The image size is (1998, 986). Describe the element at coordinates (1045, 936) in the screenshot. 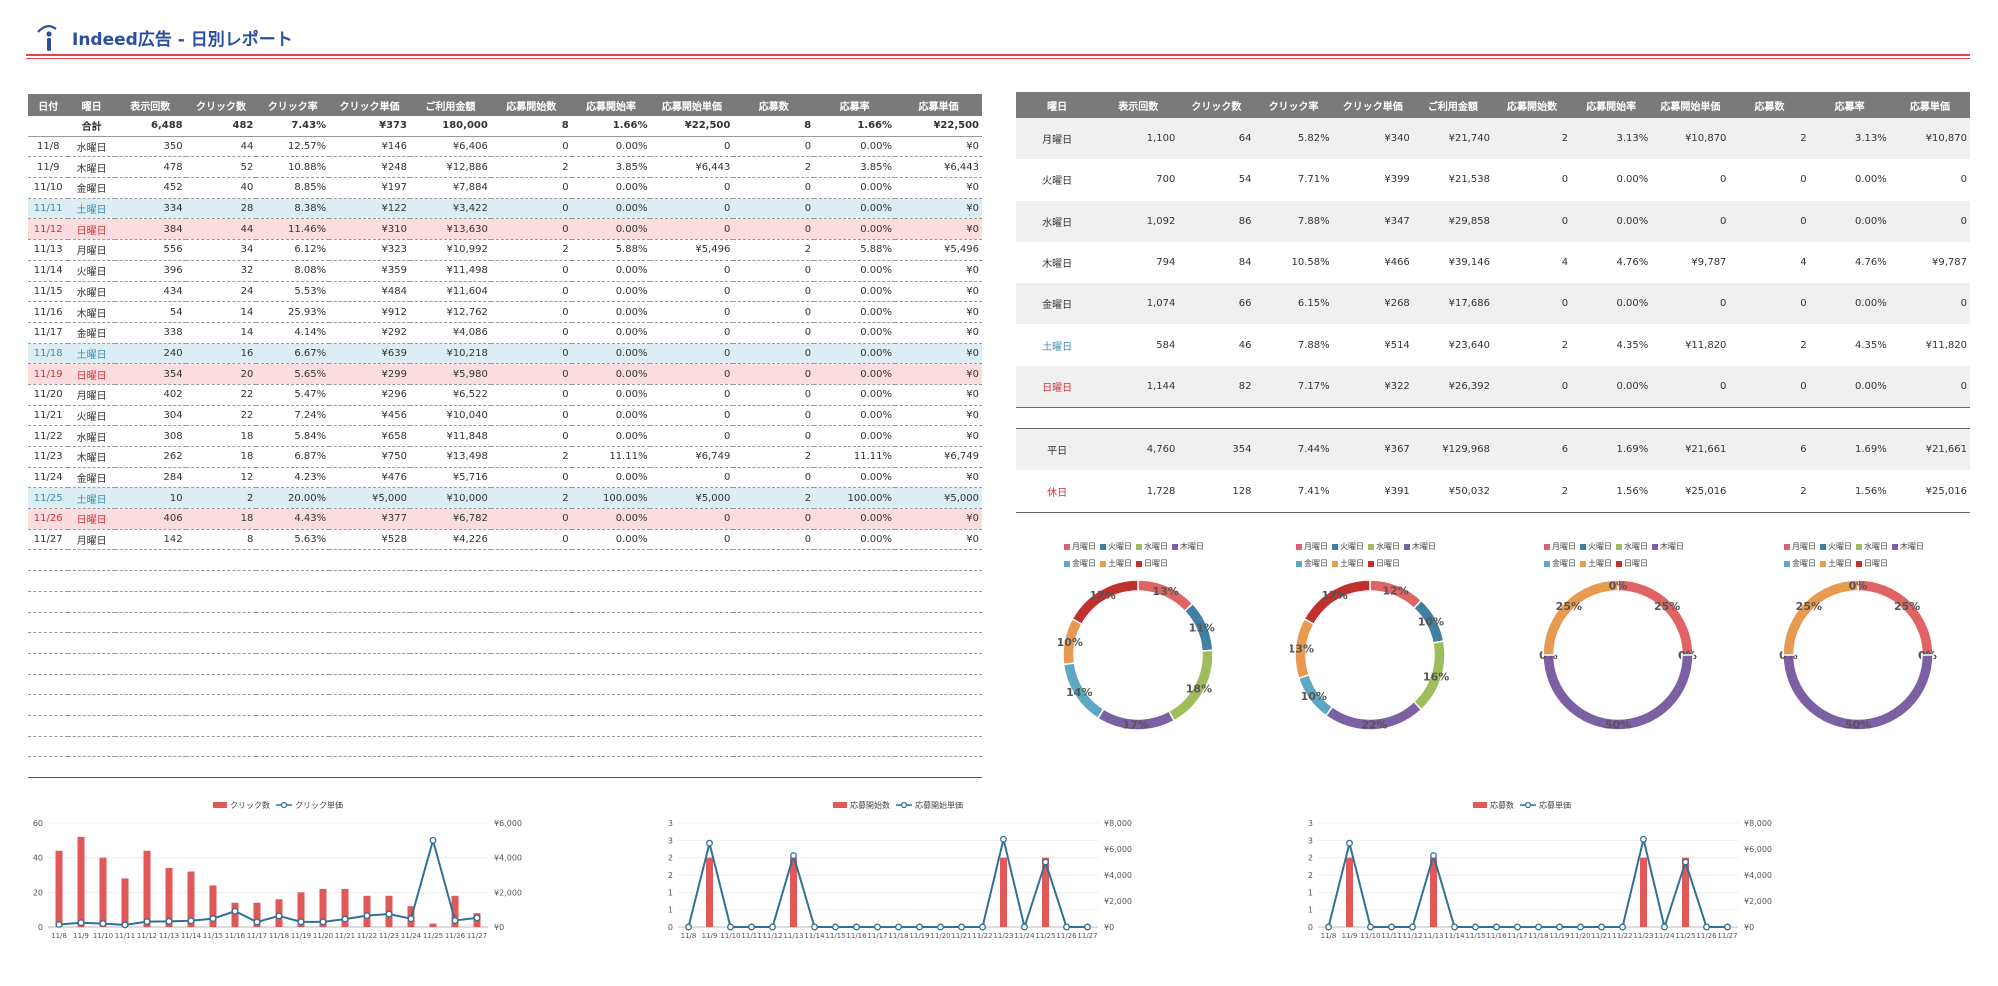

I see `x-tick-label: 11/25` at that location.